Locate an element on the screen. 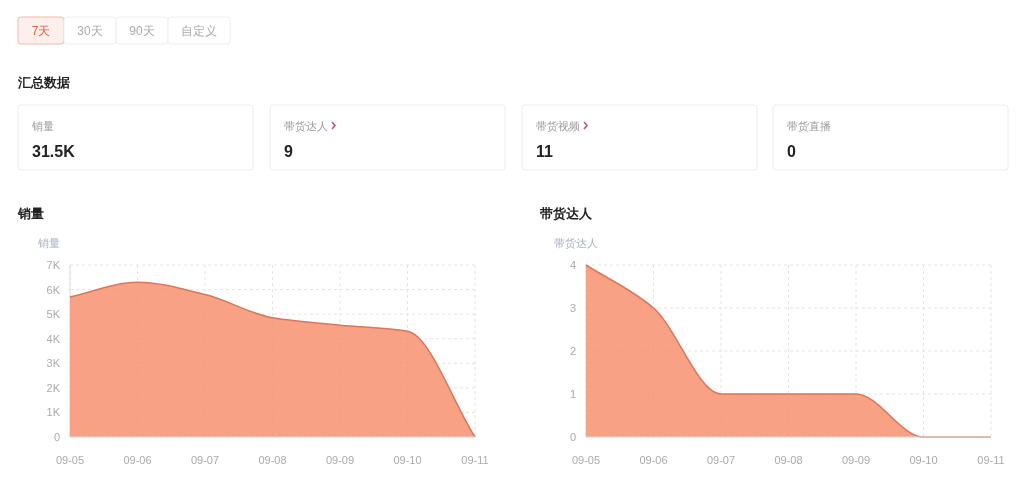 This screenshot has height=483, width=1024. text: 带货直播 is located at coordinates (809, 126).